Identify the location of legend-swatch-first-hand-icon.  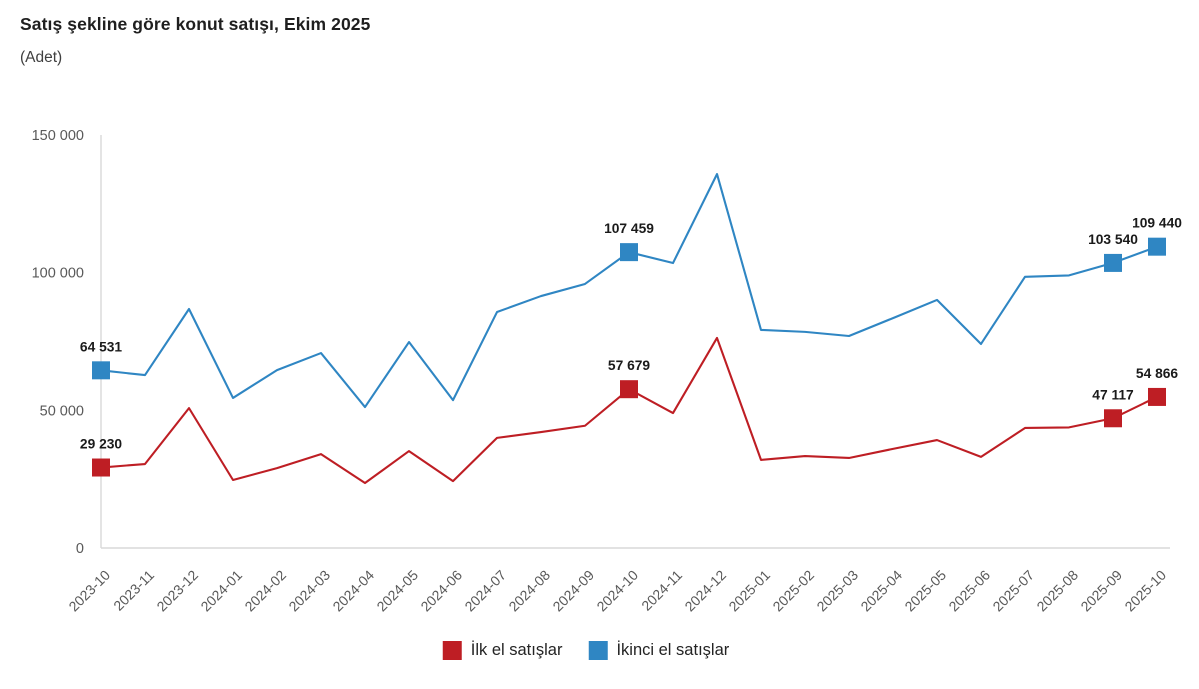
(452, 650).